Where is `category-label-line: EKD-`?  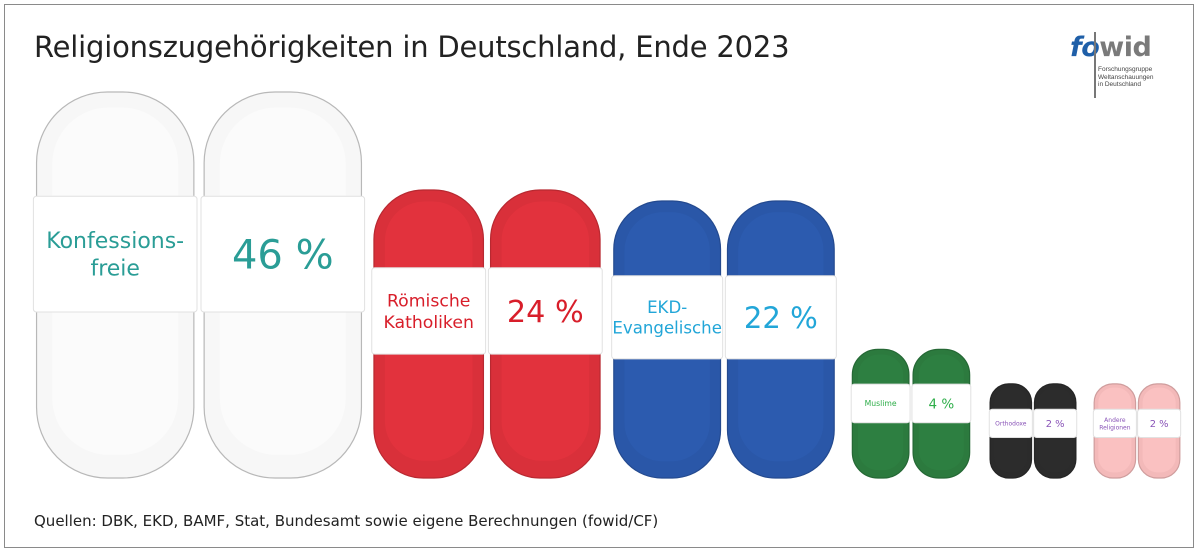
category-label-line: EKD- is located at coordinates (667, 307).